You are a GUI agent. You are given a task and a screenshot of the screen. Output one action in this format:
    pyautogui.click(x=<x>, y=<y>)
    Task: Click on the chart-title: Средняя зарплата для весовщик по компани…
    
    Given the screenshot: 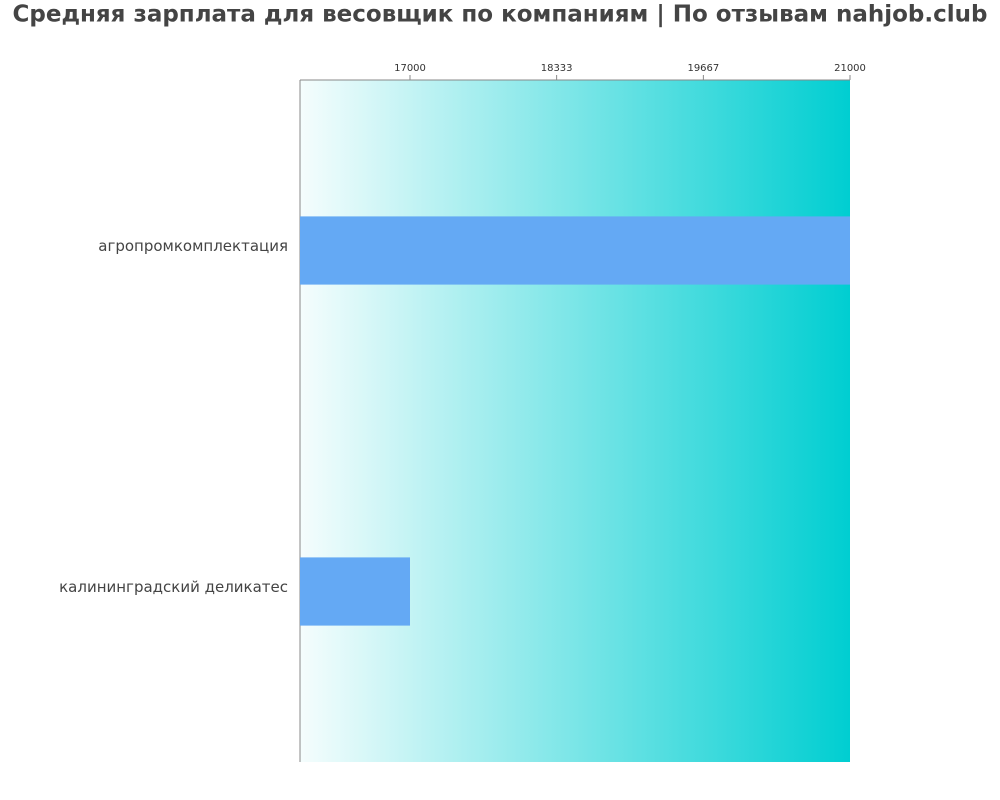 What is the action you would take?
    pyautogui.click(x=500, y=15)
    